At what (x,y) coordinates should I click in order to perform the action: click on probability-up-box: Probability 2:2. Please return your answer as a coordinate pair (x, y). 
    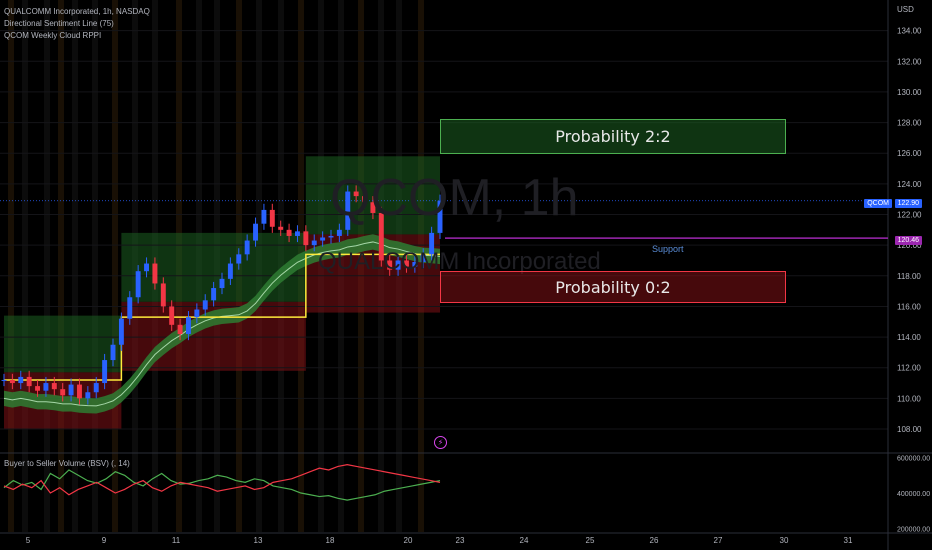
    Looking at the image, I should click on (613, 136).